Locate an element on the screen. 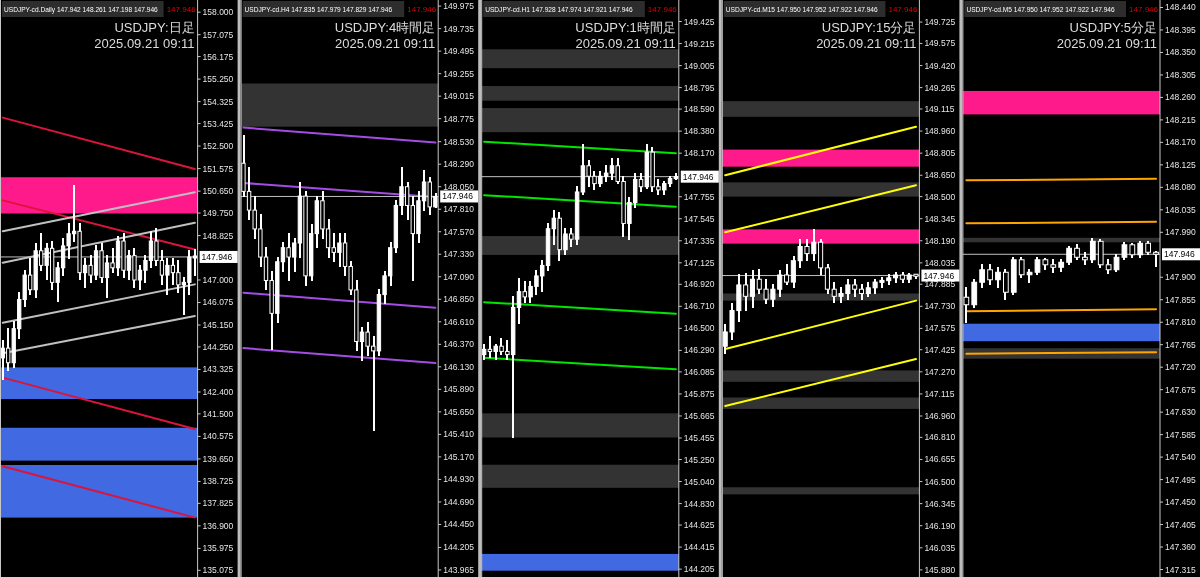 The image size is (1200, 577). y-tick-label: 148.305 is located at coordinates (1180, 74).